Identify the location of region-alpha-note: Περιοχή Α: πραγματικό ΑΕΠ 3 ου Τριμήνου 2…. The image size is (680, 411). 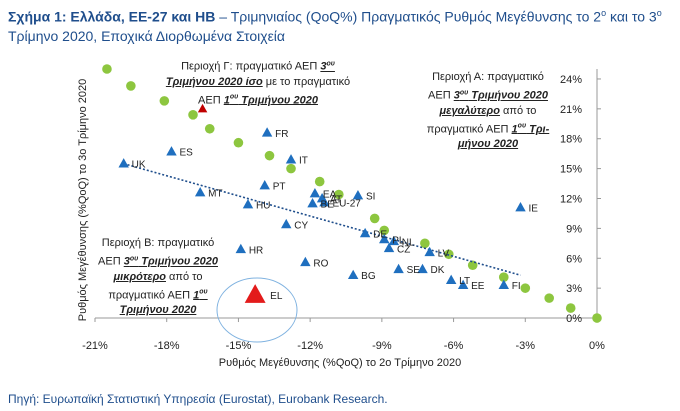
(488, 111).